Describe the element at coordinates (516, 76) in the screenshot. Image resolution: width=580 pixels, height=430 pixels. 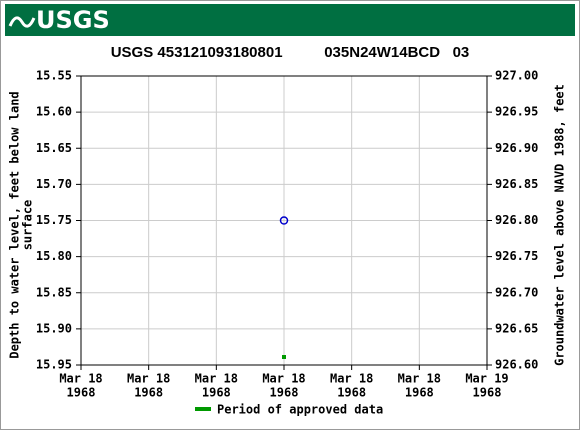
I see `y2-tick-label: 927.00` at that location.